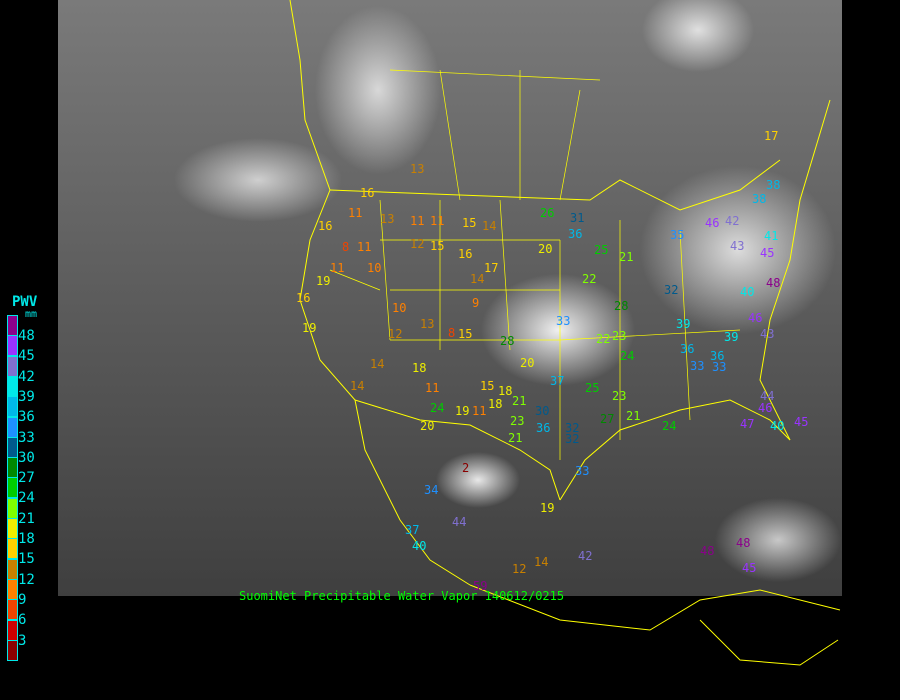  What do you see at coordinates (683, 324) in the screenshot?
I see `station-value: 39` at bounding box center [683, 324].